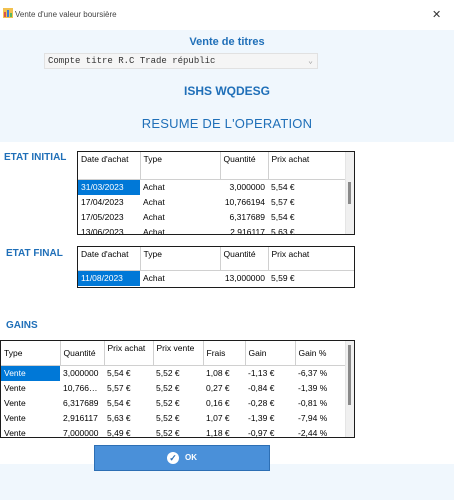 The image size is (454, 500). Describe the element at coordinates (218, 388) in the screenshot. I see `cell-fees: 0,27 €` at that location.